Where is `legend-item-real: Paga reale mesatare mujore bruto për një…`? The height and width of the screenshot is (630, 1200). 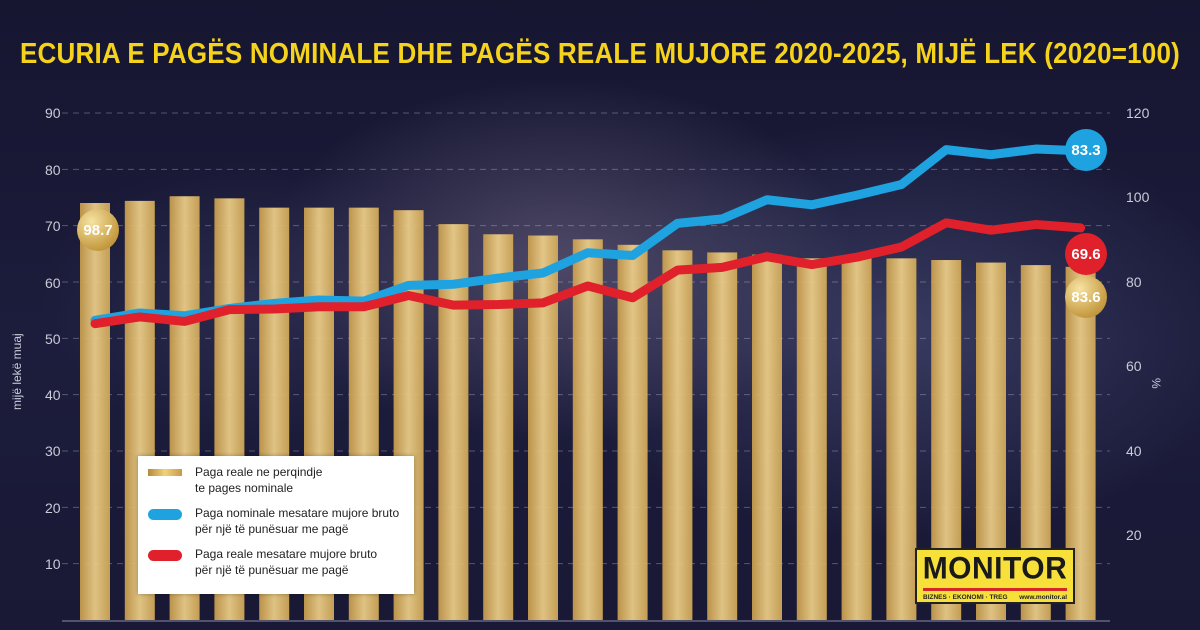 legend-item-real: Paga reale mesatare mujore bruto për një… is located at coordinates (276, 562).